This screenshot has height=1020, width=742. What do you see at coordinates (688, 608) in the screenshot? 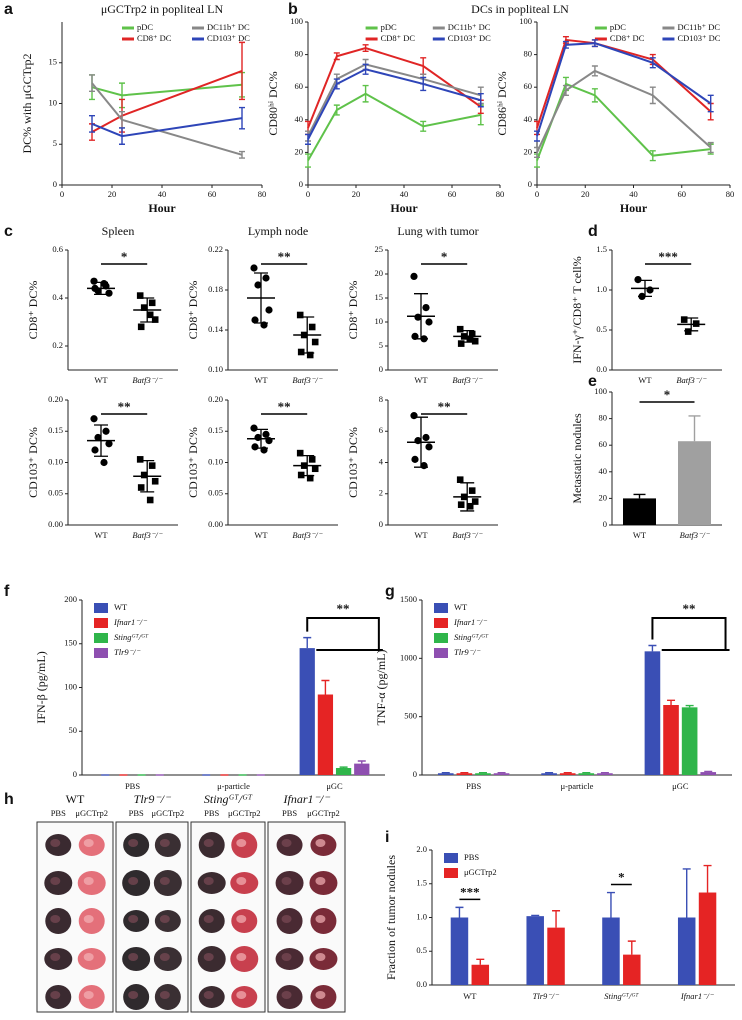
I see `significance-label: **` at bounding box center [688, 608].